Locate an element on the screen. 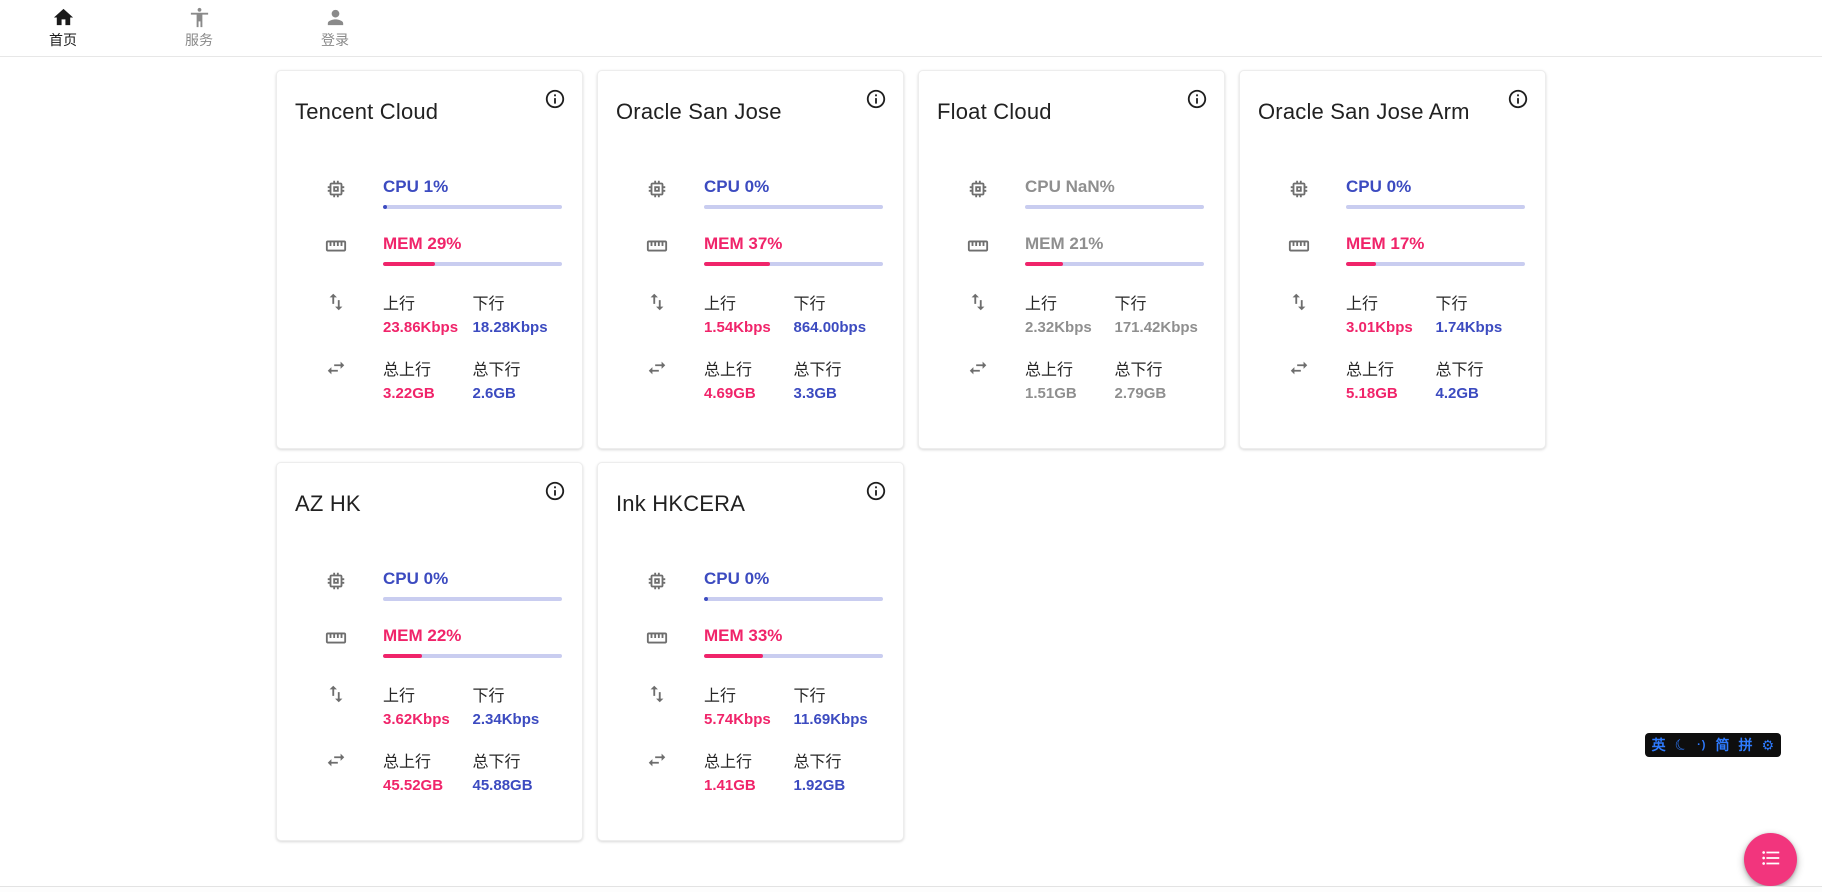  download-speed: 864.00bps is located at coordinates (830, 327).